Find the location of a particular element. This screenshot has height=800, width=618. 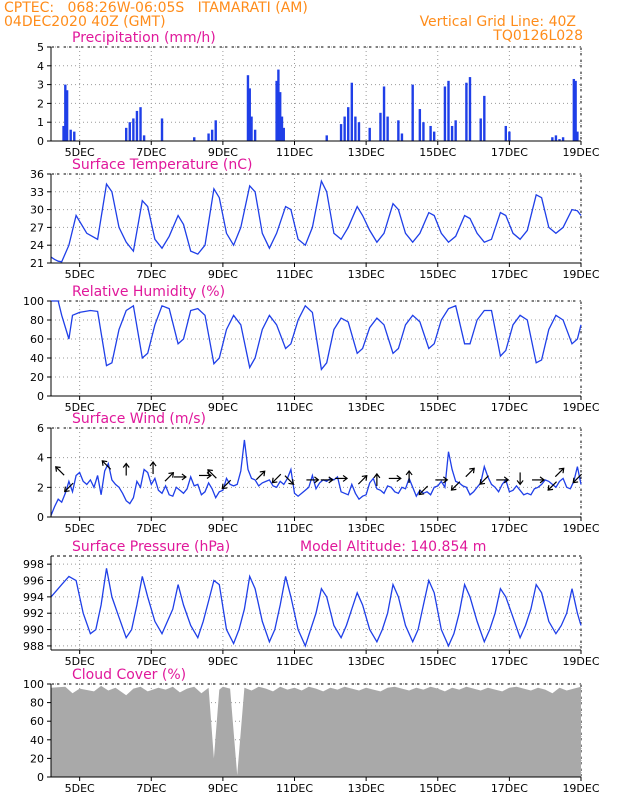

cloud-xtick-label: 9DEC is located at coordinates (223, 788).